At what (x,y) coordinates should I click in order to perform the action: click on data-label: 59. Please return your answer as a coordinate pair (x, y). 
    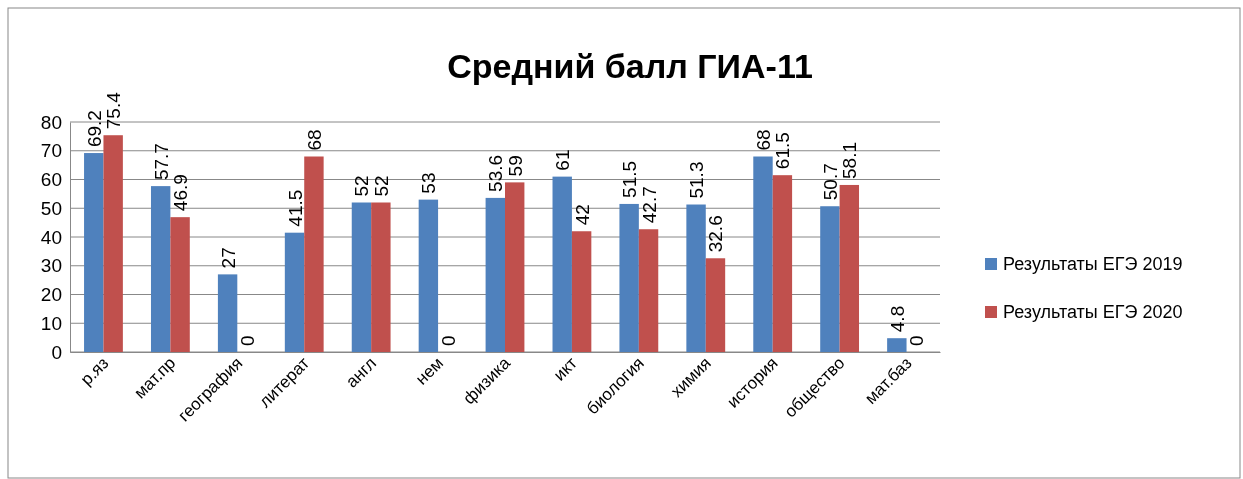
    Looking at the image, I should click on (515, 166).